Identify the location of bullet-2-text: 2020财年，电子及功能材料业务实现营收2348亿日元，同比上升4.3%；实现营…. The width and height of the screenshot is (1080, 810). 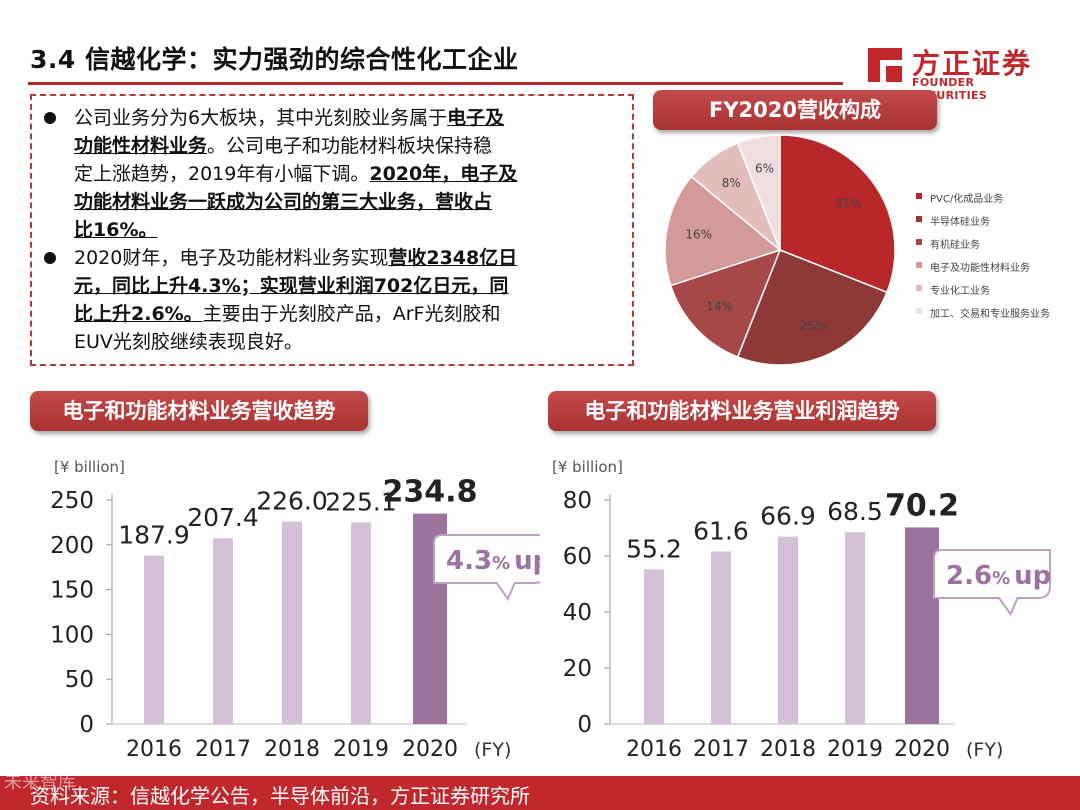
(352, 300).